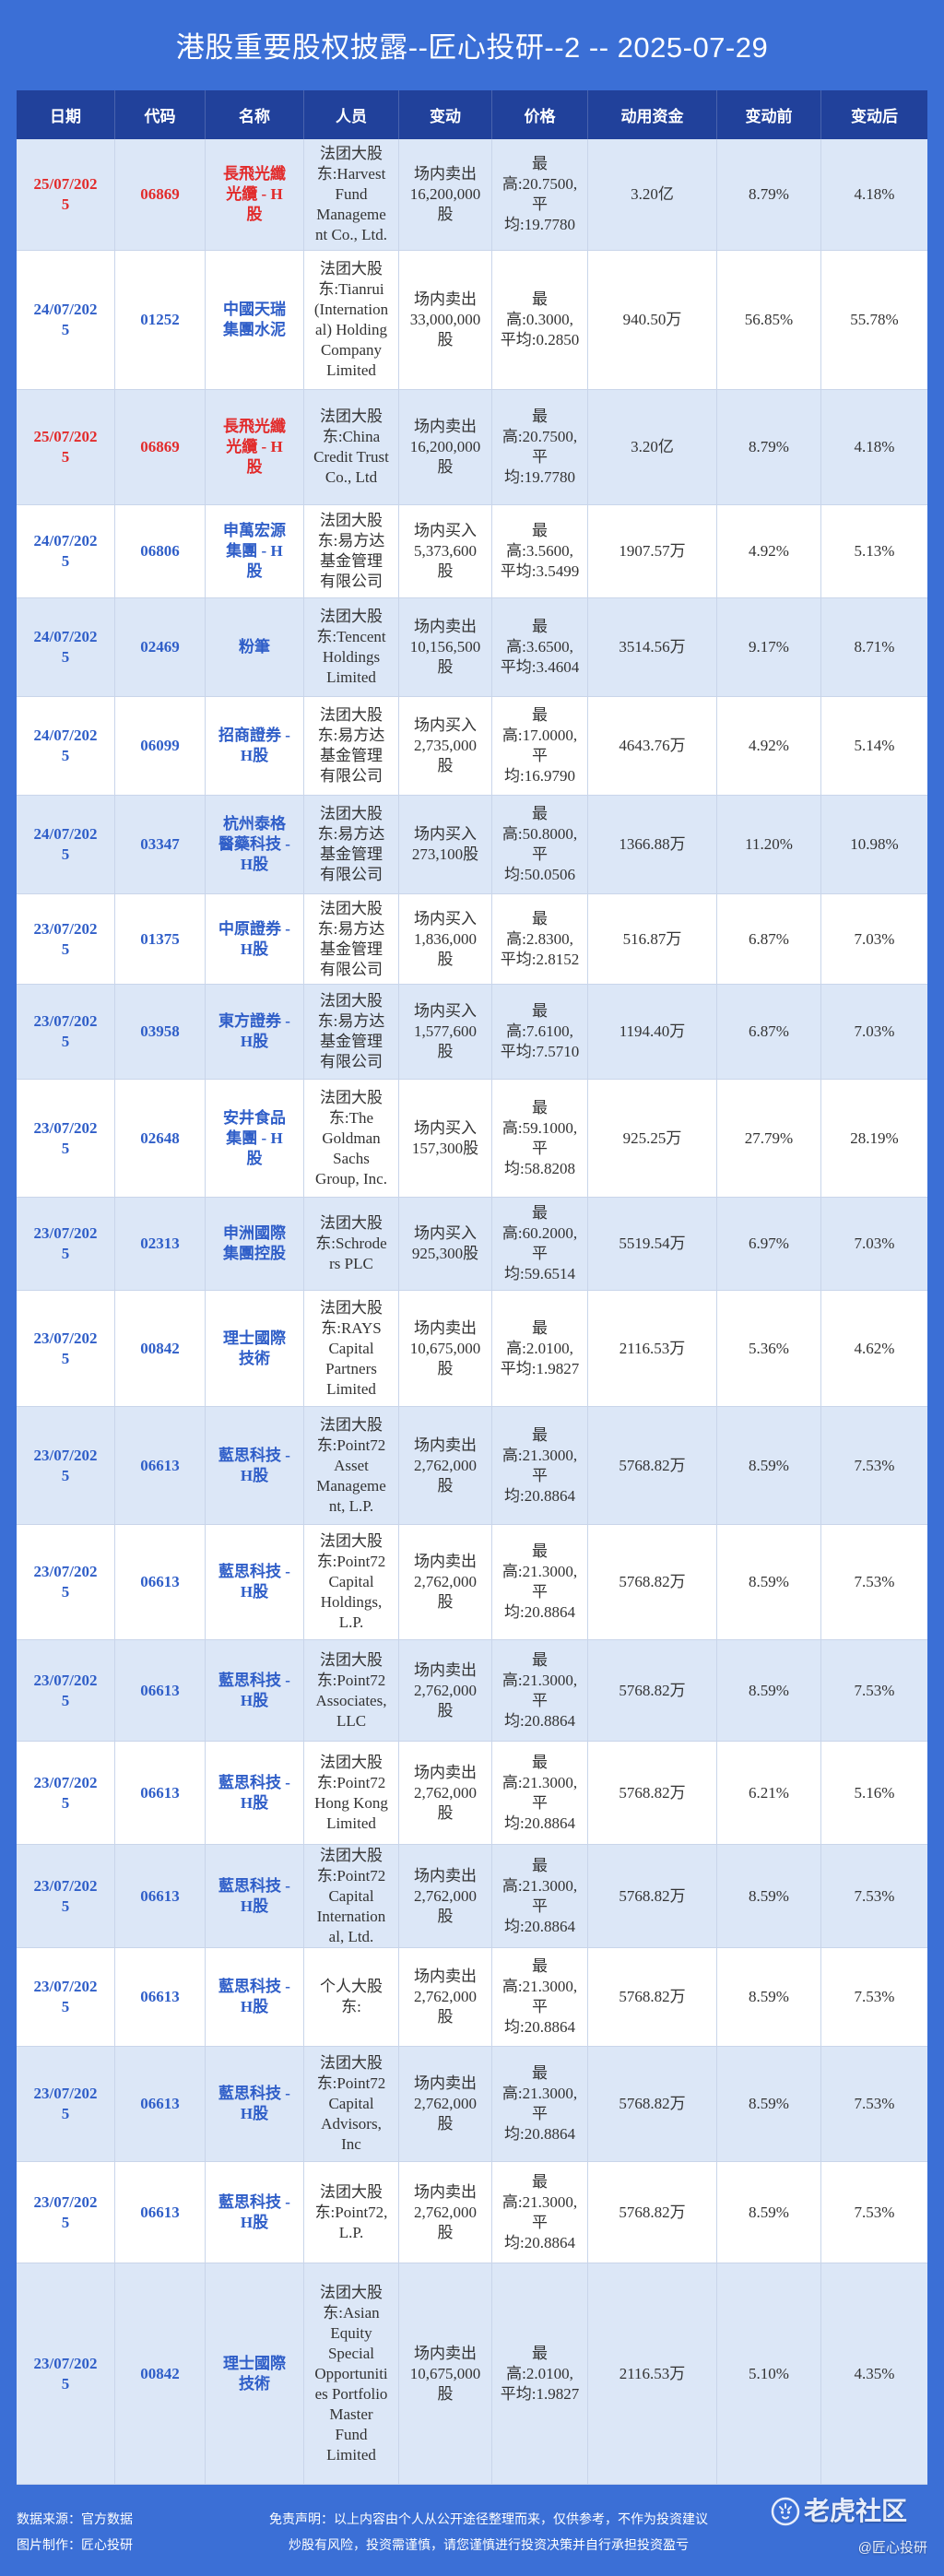 Image resolution: width=944 pixels, height=2576 pixels. What do you see at coordinates (652, 320) in the screenshot?
I see `amount-cell: 940.50万` at bounding box center [652, 320].